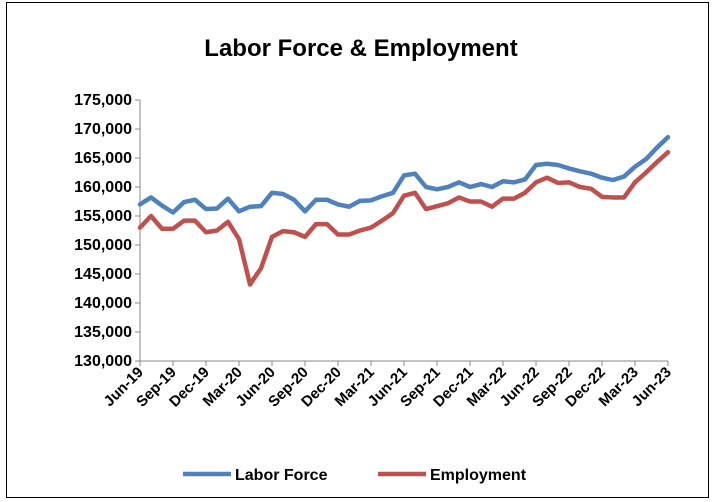 This screenshot has height=502, width=717. I want to click on y-tick-label: 140,000, so click(103, 303).